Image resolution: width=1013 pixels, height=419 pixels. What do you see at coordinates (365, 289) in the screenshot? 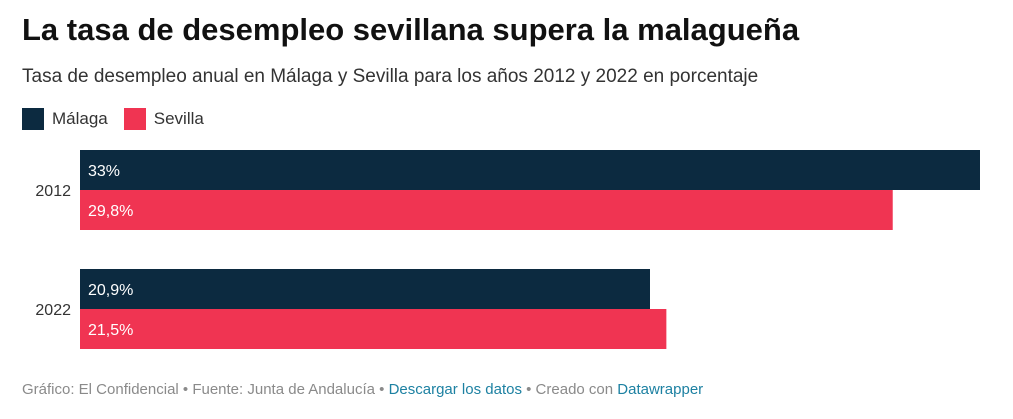
I see `bar-málaga-2022` at bounding box center [365, 289].